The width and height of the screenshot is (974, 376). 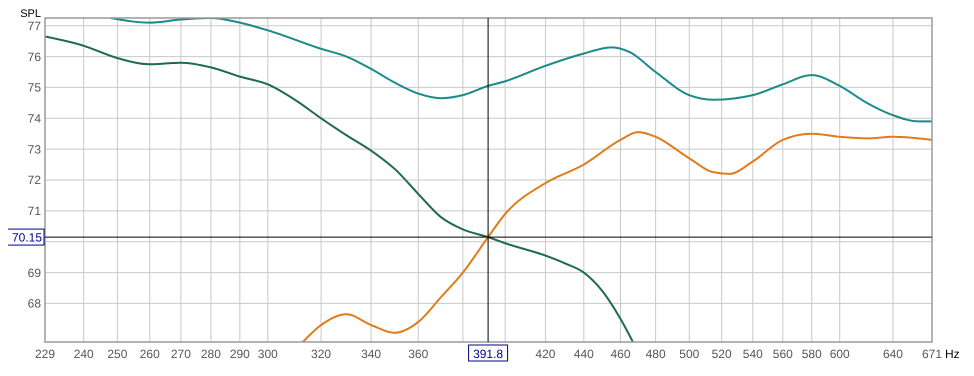 I want to click on x-tick-label: 500, so click(x=689, y=354).